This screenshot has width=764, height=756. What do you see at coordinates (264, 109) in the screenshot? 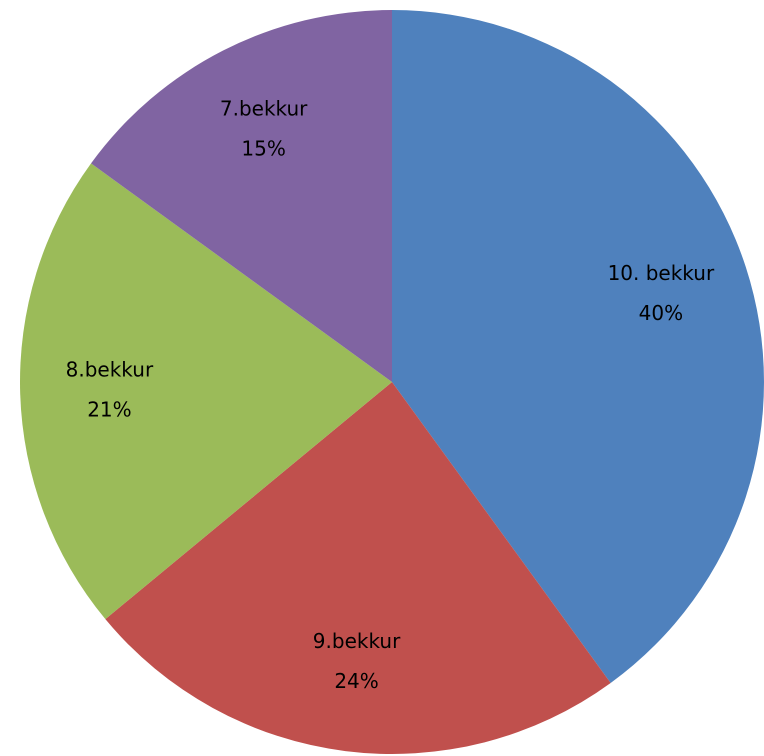
I see `slice-label: 7.bekkur` at bounding box center [264, 109].